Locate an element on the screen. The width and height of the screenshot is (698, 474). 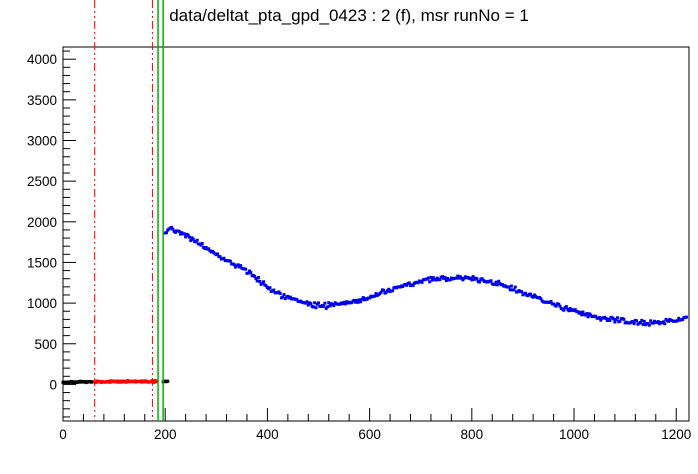
svg-text: 3500 is located at coordinates (42, 100).